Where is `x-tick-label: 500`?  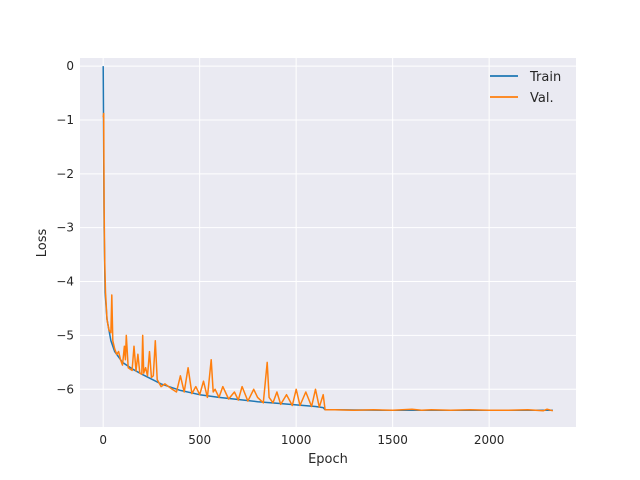
x-tick-label: 500 is located at coordinates (199, 440).